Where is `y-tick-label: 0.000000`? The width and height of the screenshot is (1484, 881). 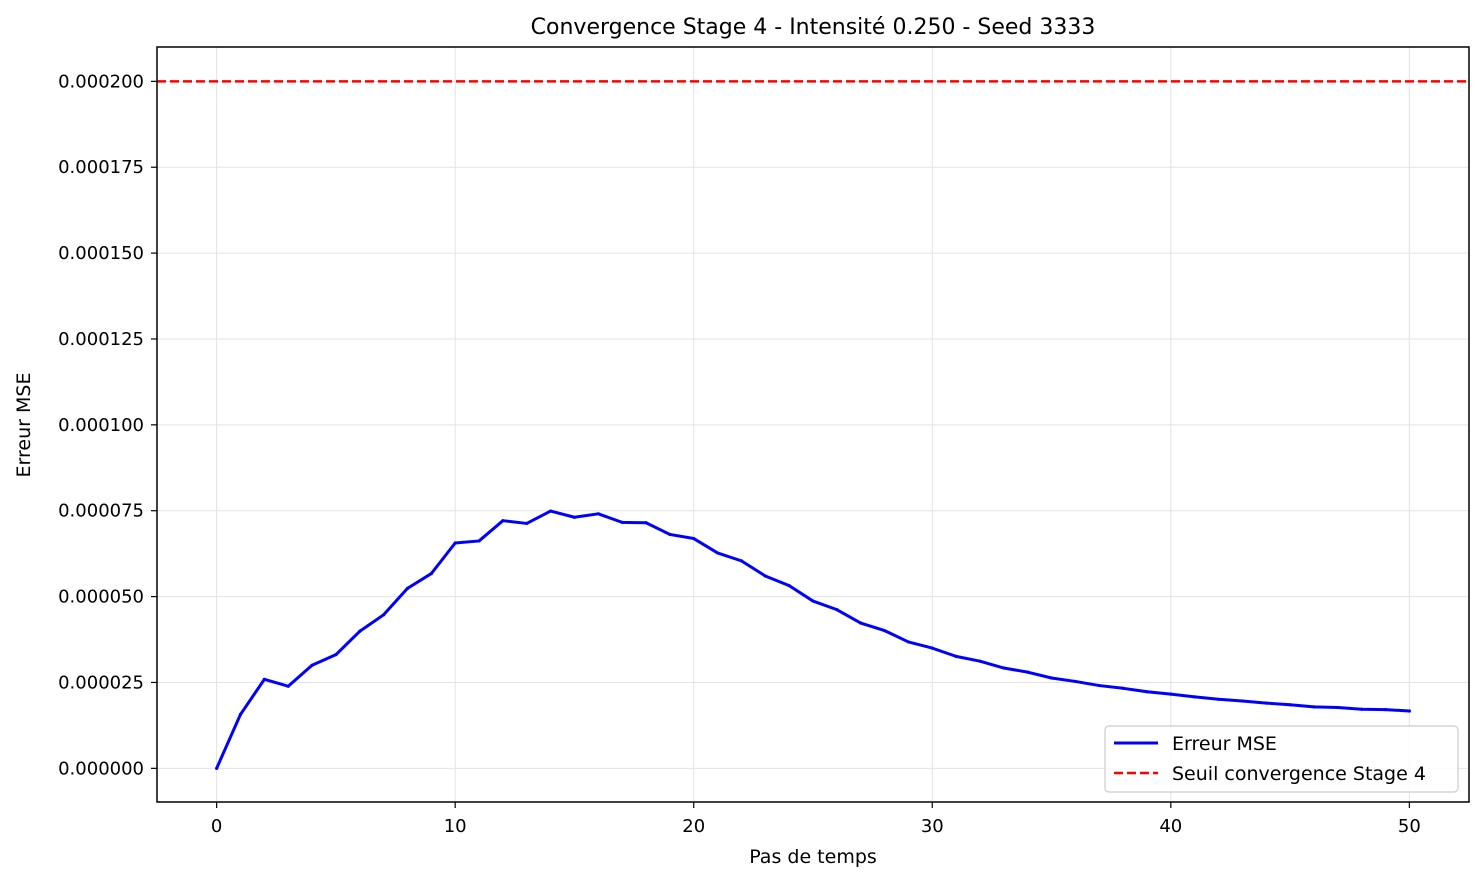
y-tick-label: 0.000000 is located at coordinates (101, 768).